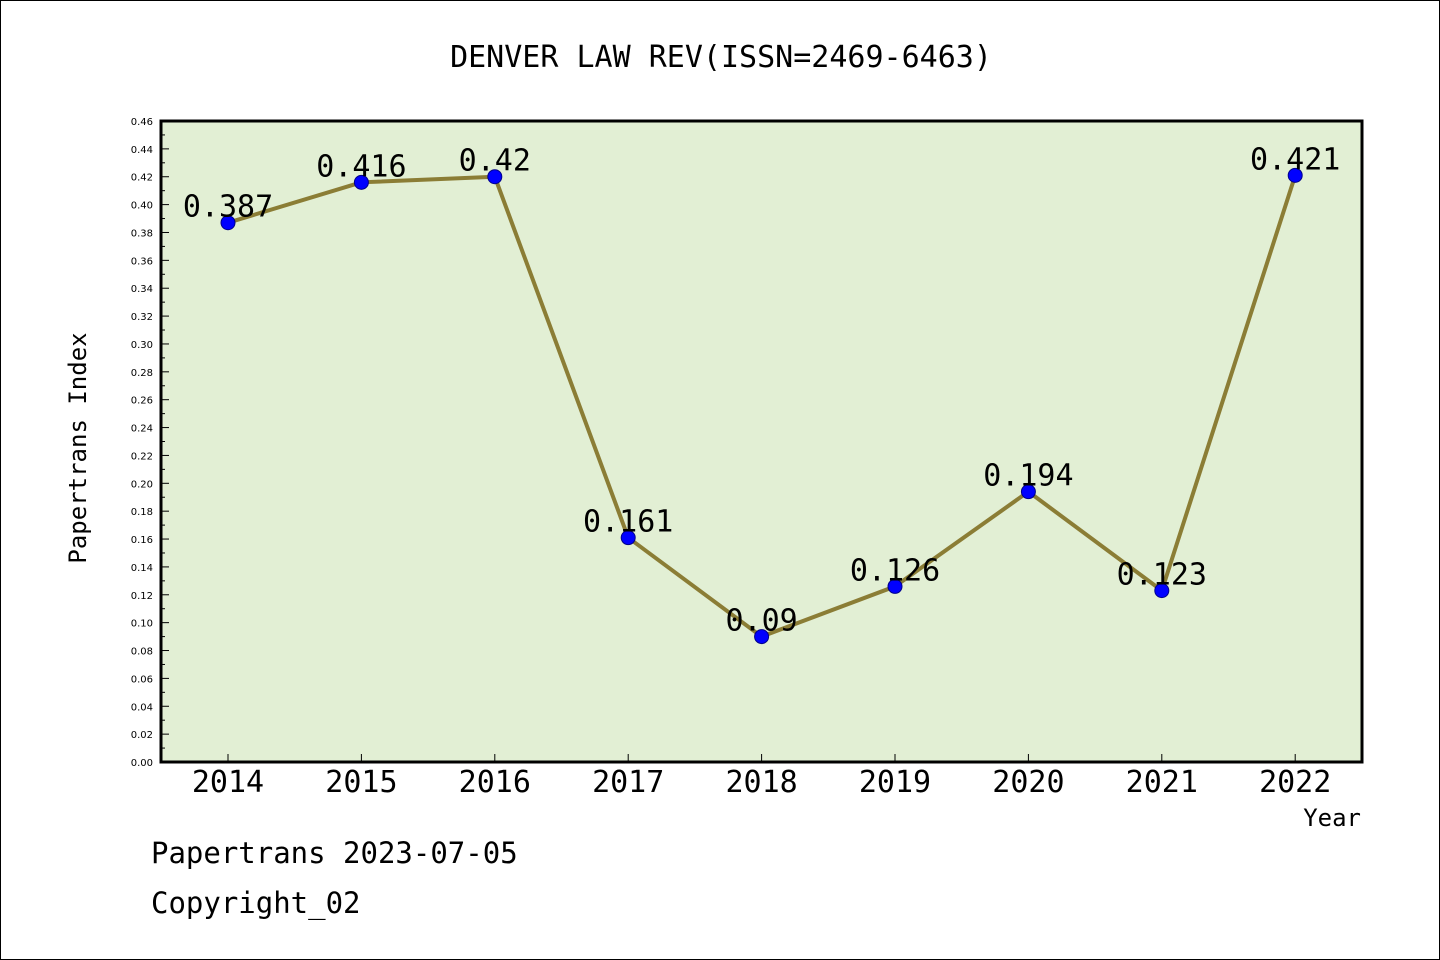  I want to click on data-label: 0.387, so click(228, 207).